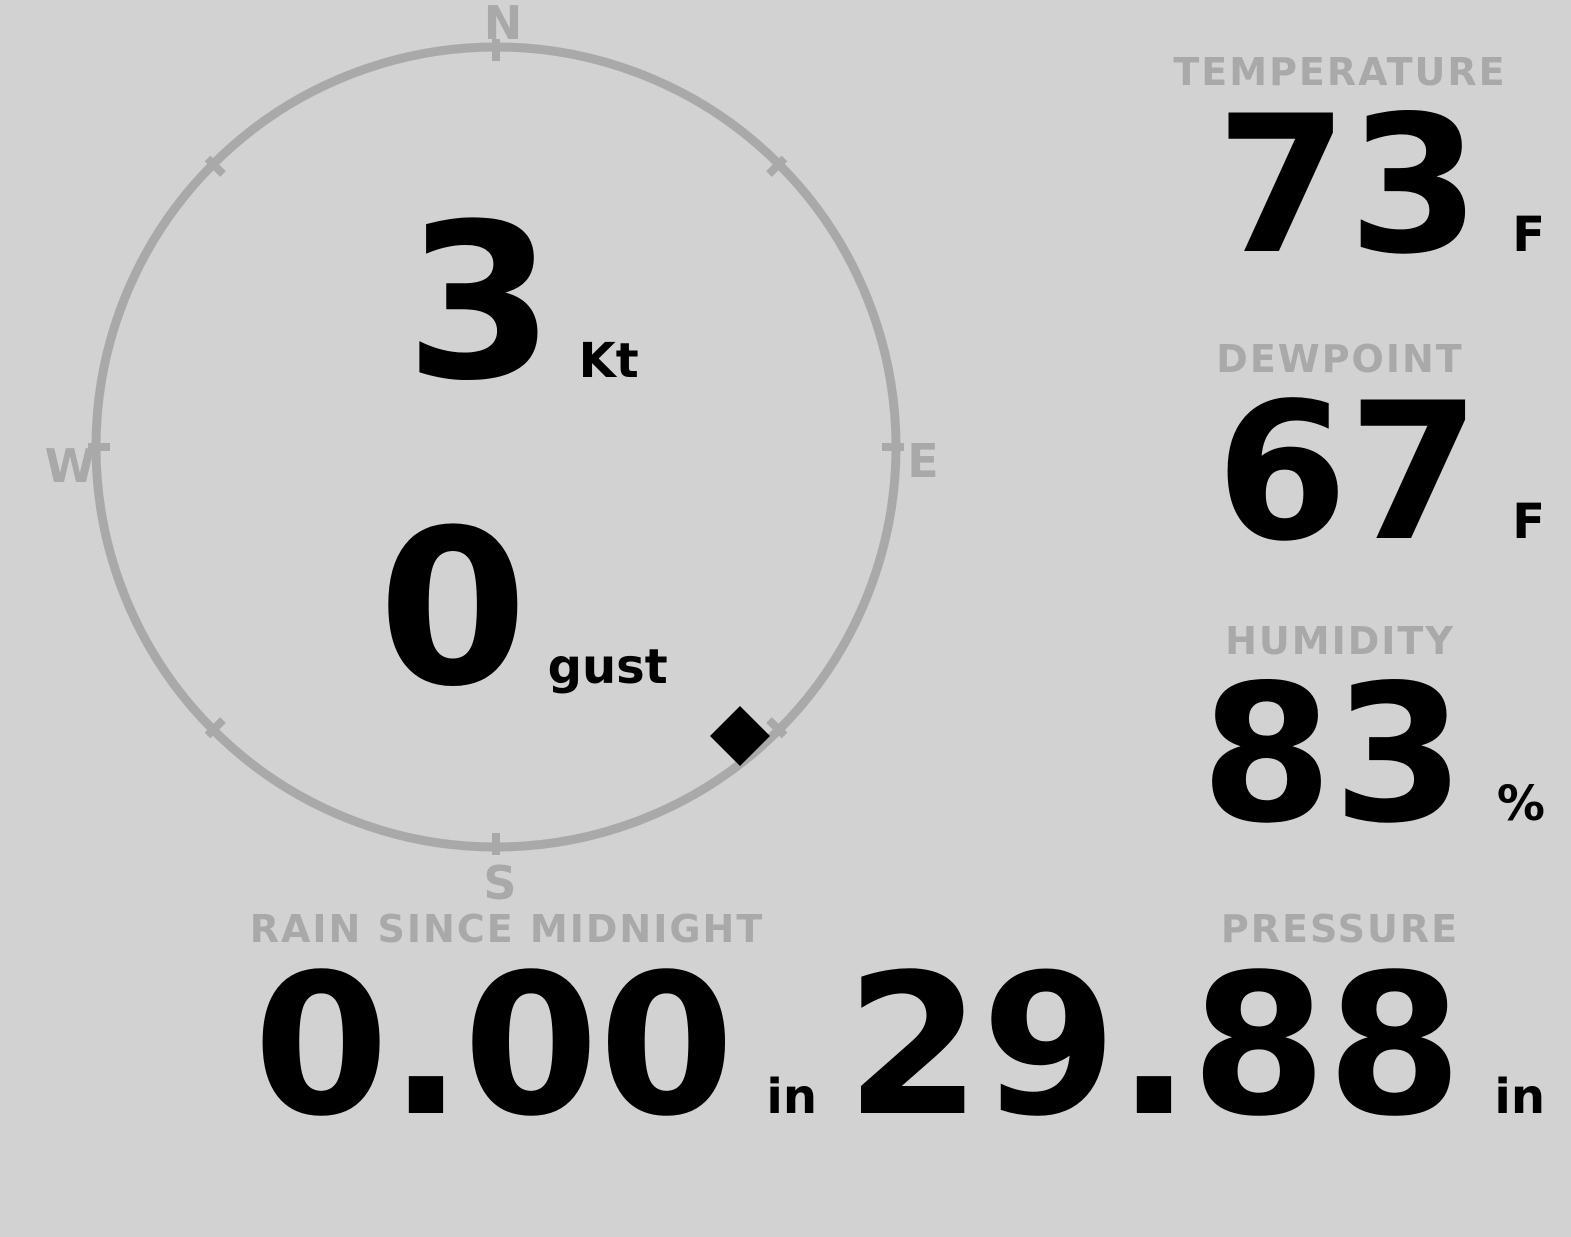 The height and width of the screenshot is (1237, 1571). What do you see at coordinates (1340, 359) in the screenshot?
I see `dewpoint-label: DEWPOINT` at bounding box center [1340, 359].